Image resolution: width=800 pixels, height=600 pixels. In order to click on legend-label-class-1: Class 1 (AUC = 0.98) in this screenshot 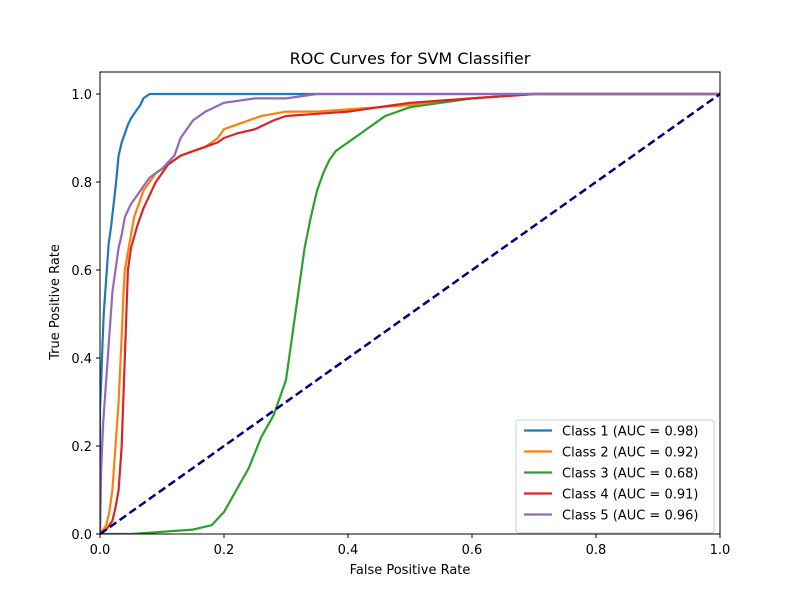, I will do `click(630, 432)`.